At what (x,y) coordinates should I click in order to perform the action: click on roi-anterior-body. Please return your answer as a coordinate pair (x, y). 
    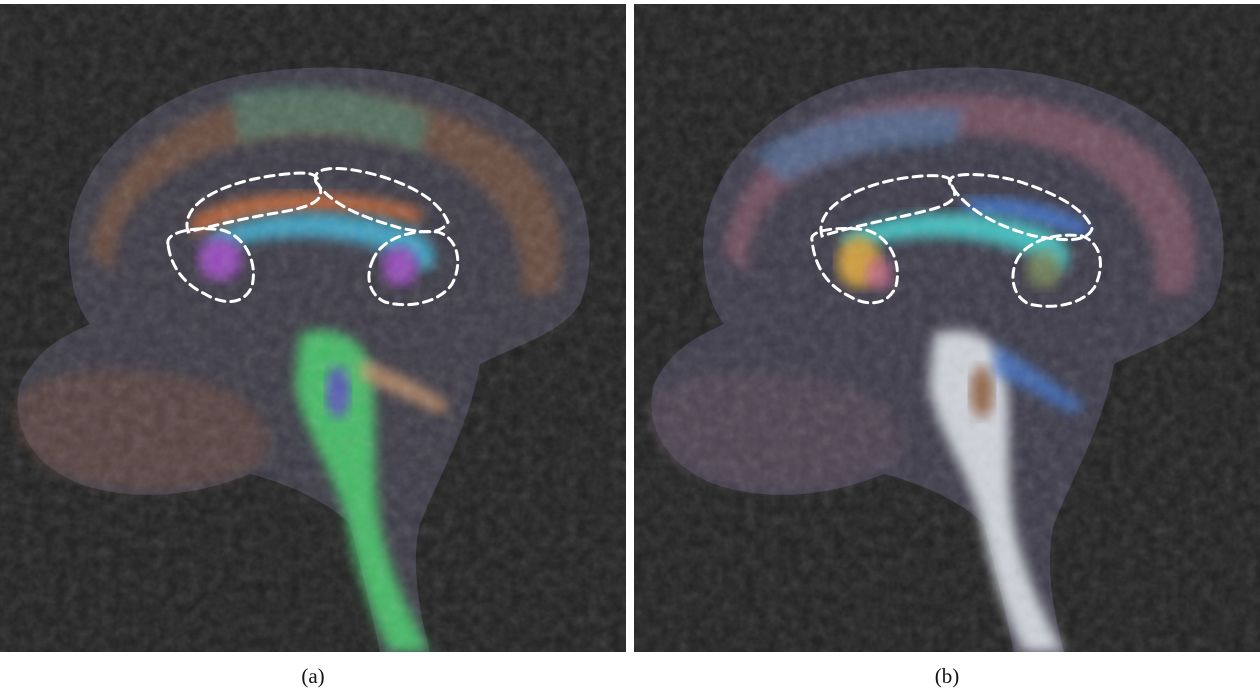
    Looking at the image, I should click on (887, 206).